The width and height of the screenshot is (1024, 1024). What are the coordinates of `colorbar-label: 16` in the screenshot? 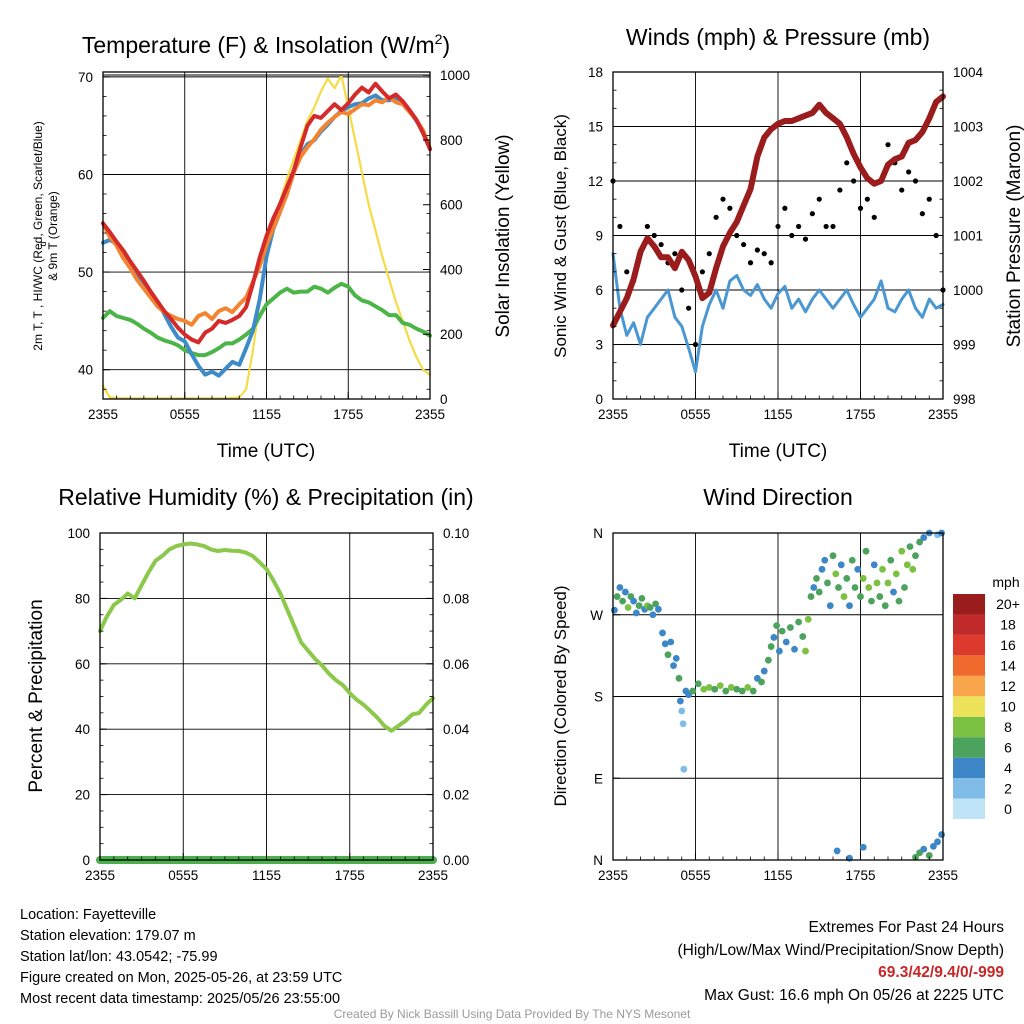 It's located at (1008, 645).